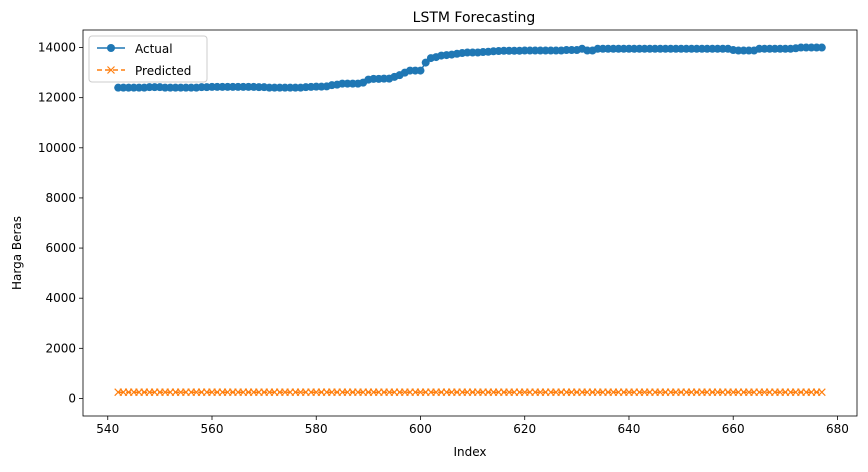  I want to click on x-tick-label: 540, so click(107, 429).